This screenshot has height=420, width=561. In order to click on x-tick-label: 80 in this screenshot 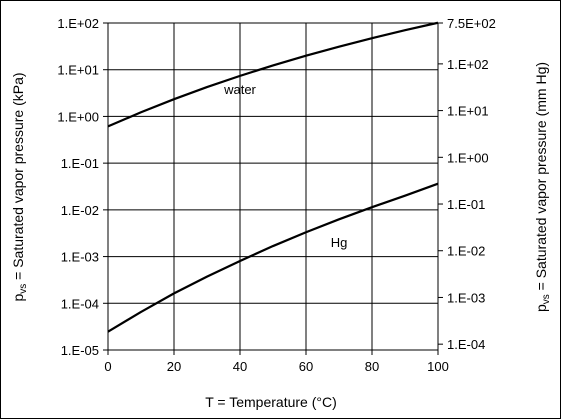, I will do `click(372, 366)`.